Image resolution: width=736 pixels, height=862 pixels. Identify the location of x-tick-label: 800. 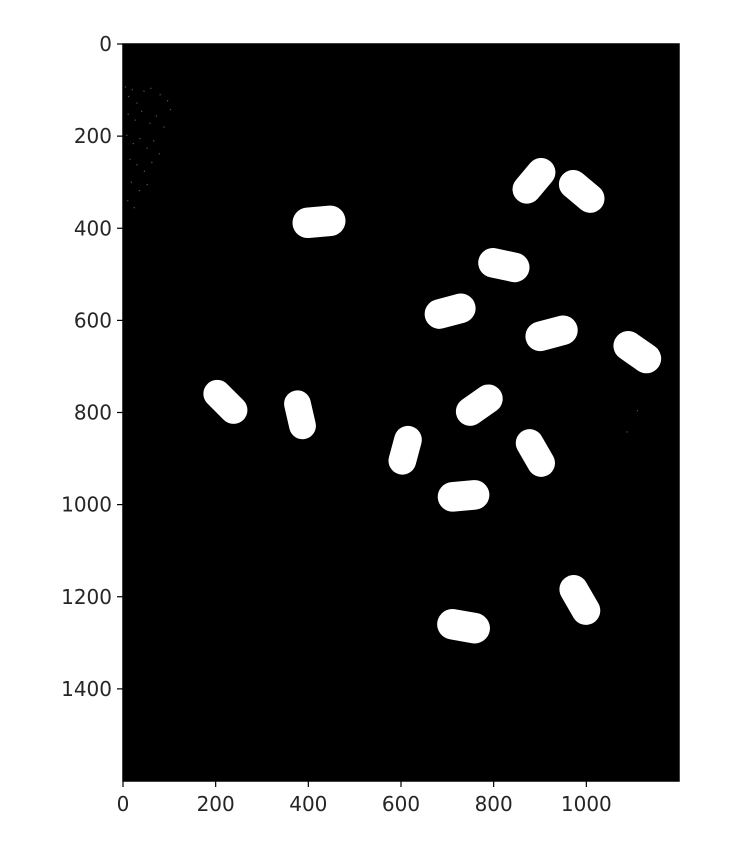
(494, 804).